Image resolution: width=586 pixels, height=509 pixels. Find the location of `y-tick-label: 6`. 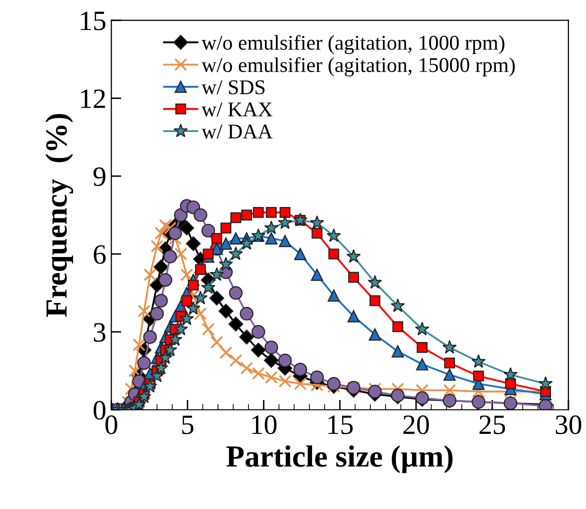

y-tick-label: 6 is located at coordinates (100, 254).